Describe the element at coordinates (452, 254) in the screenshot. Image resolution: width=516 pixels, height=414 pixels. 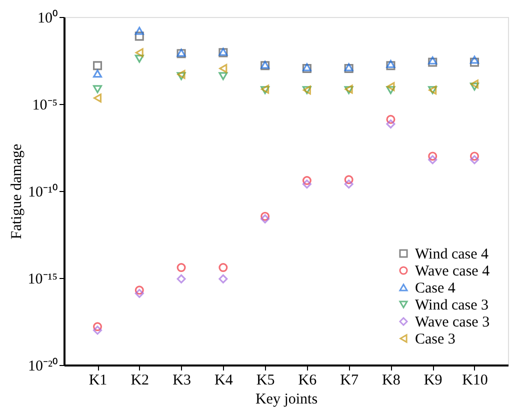
I see `legend-label: Wind case 4` at that location.